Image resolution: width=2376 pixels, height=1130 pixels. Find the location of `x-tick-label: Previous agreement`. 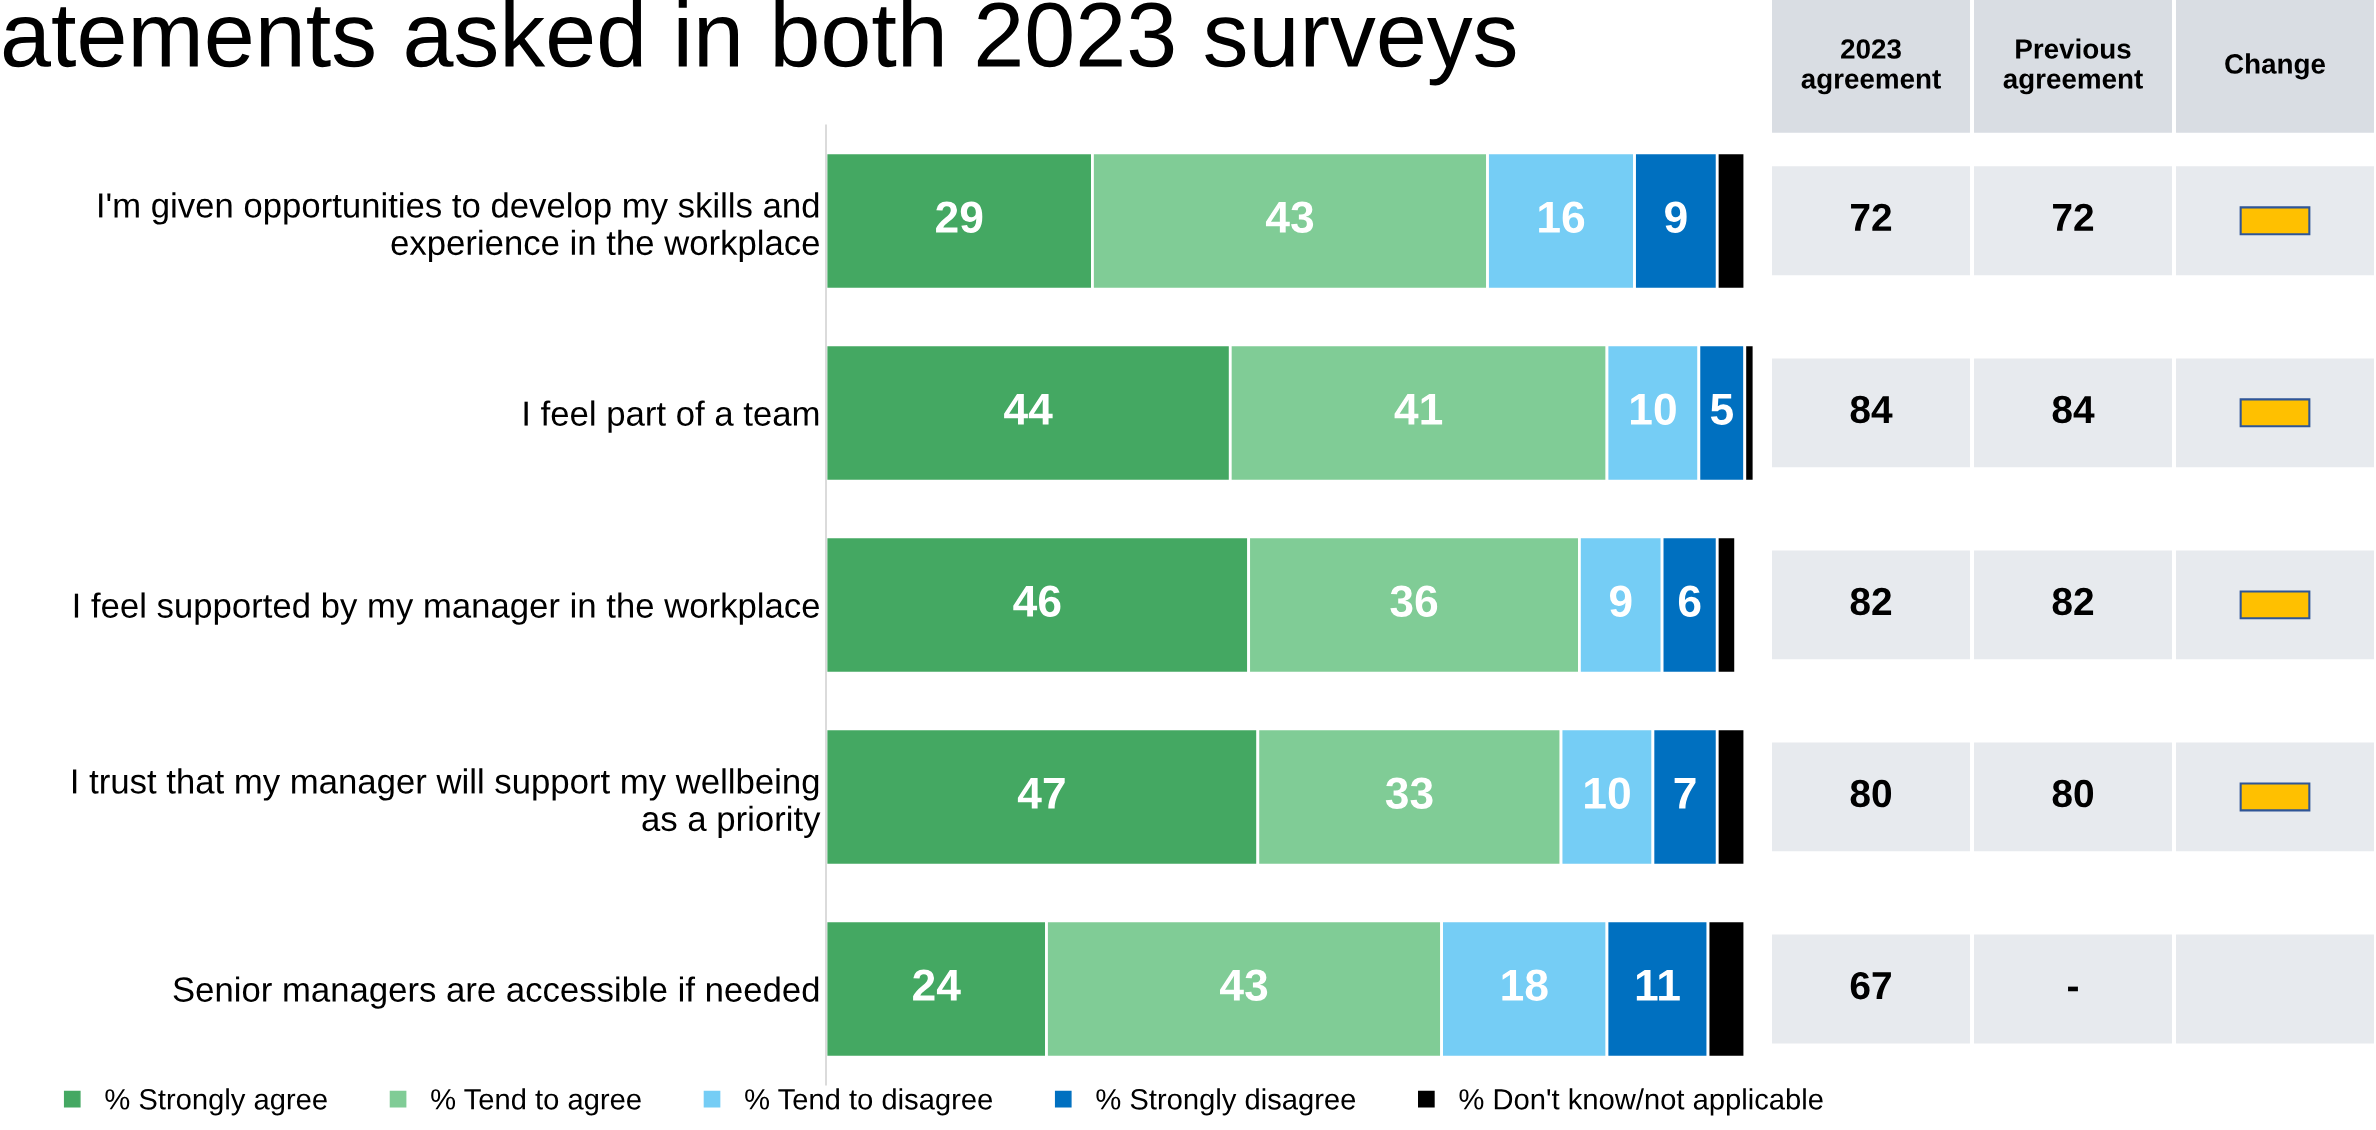

x-tick-label: Previous agreement is located at coordinates (2073, 66).